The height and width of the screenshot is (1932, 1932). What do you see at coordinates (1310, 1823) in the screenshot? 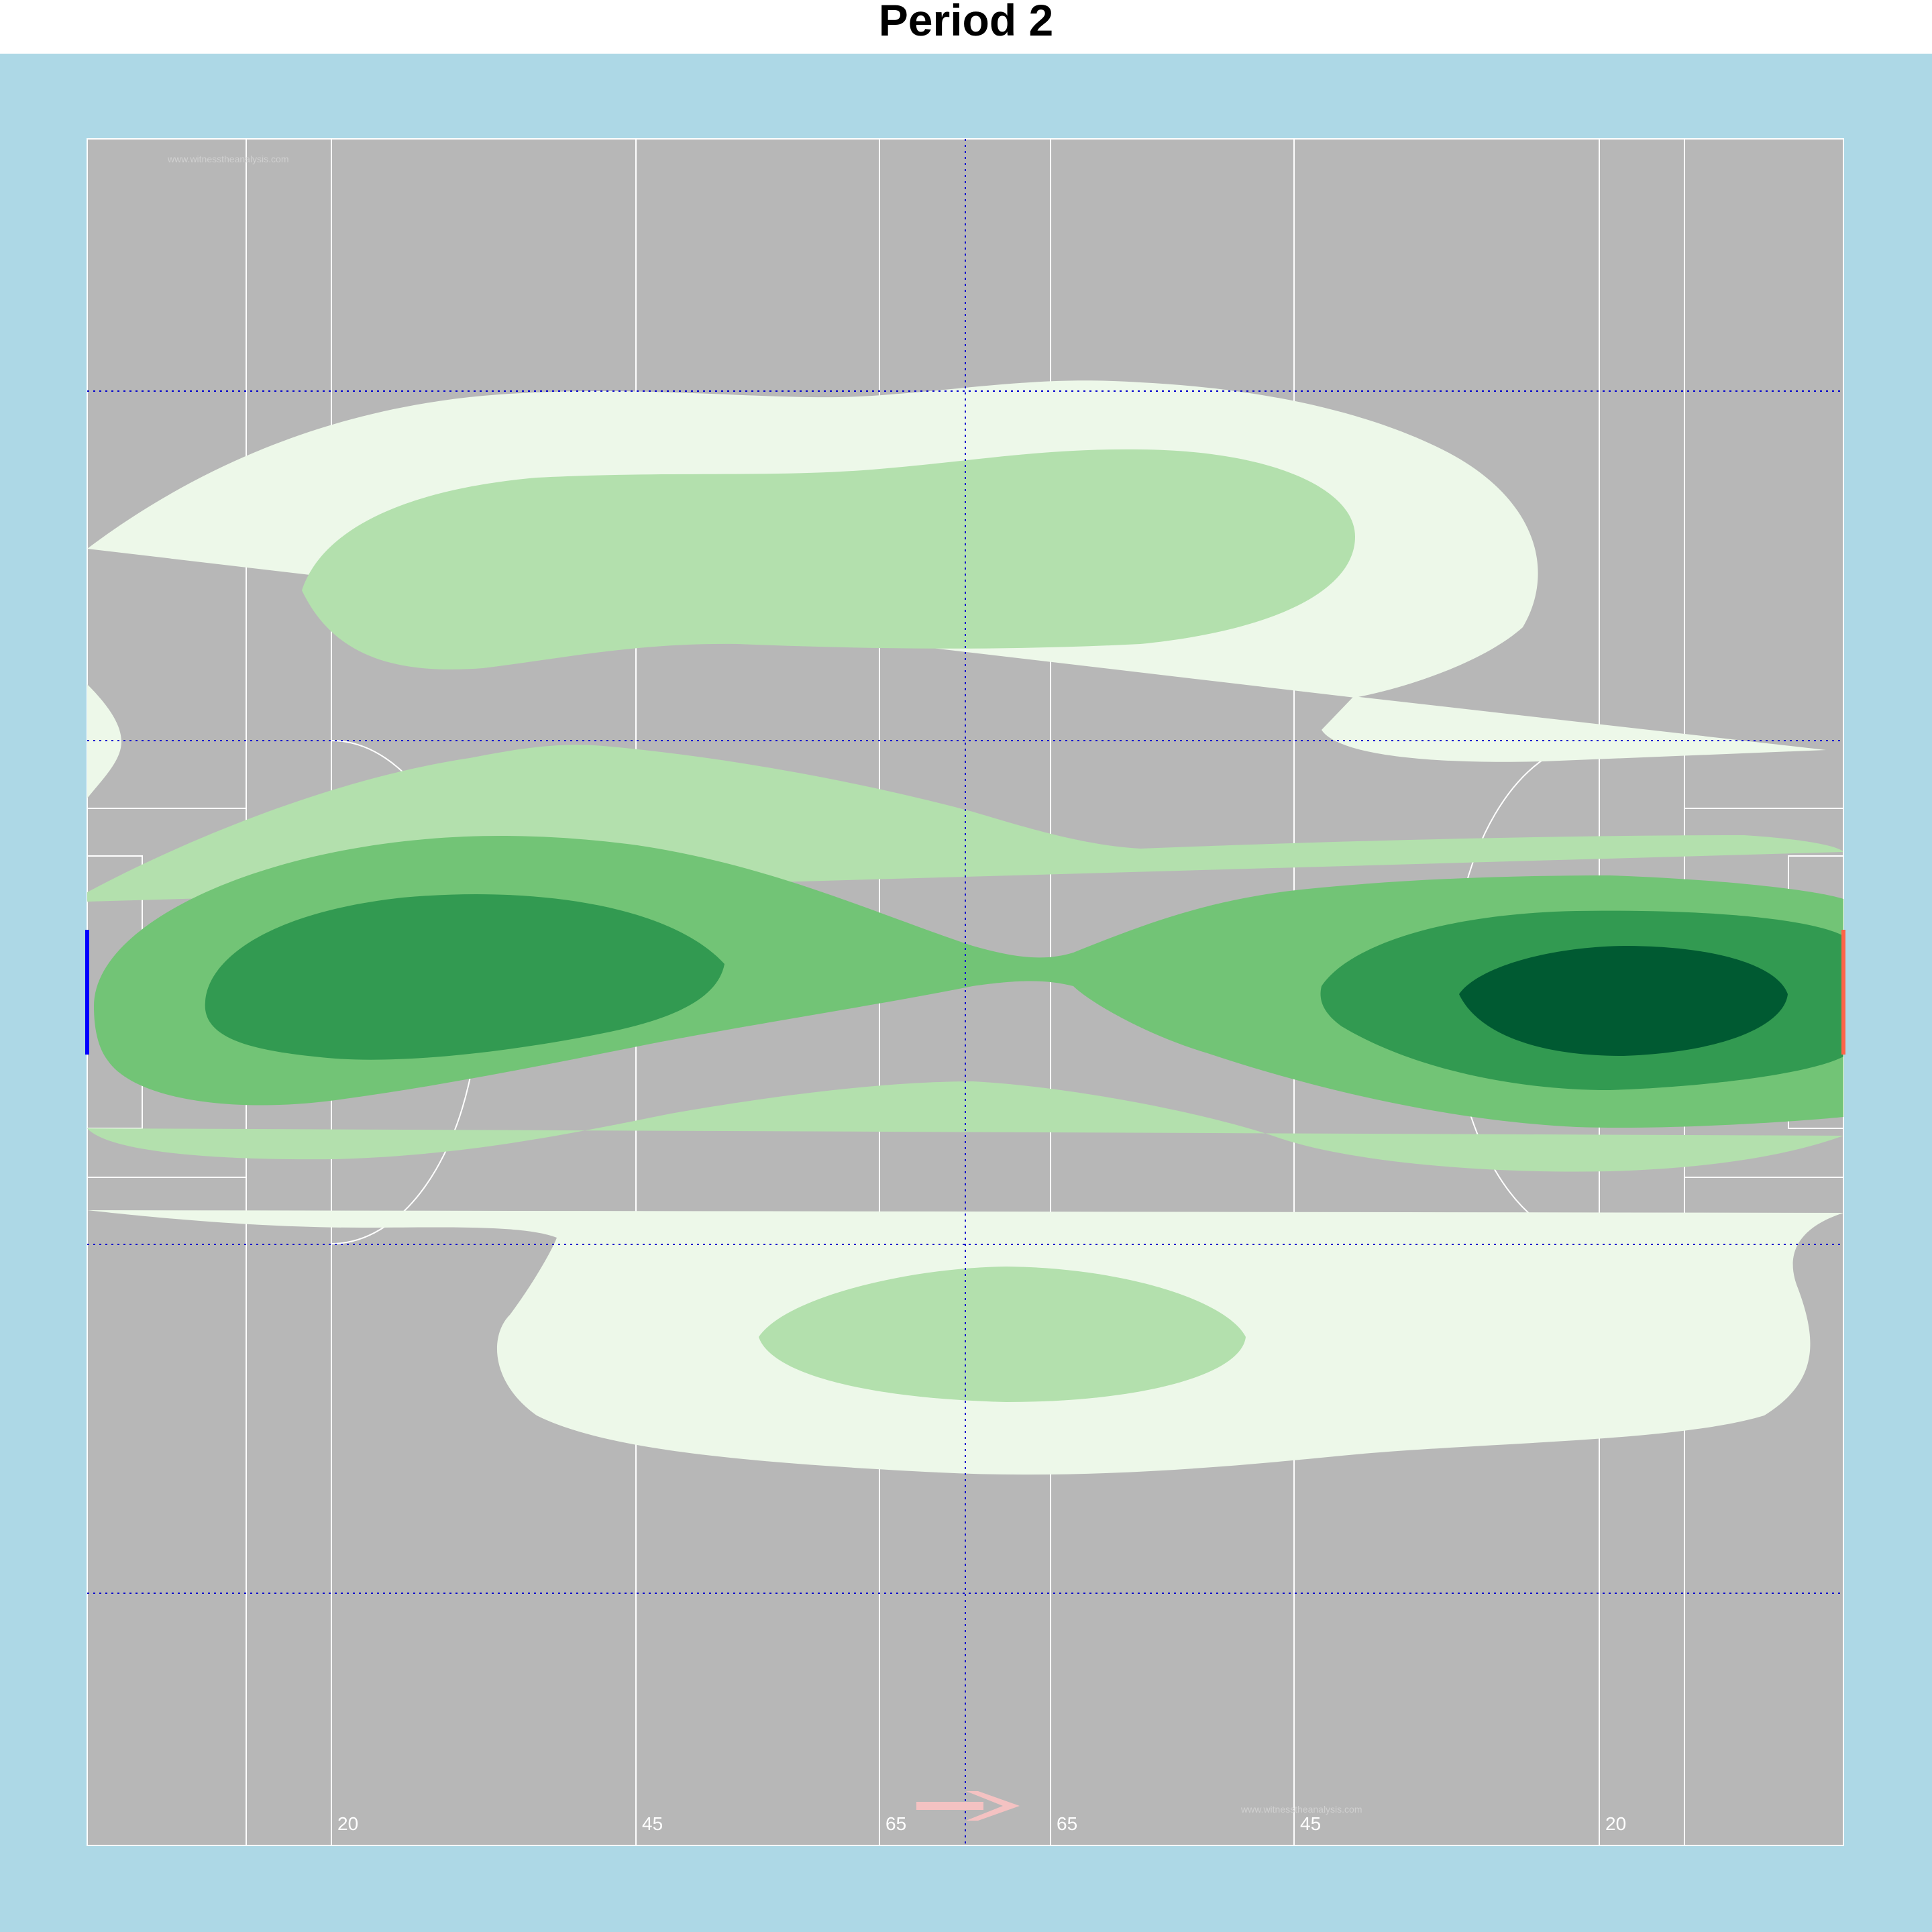
I see `pitch-label-45-right: 45` at bounding box center [1310, 1823].